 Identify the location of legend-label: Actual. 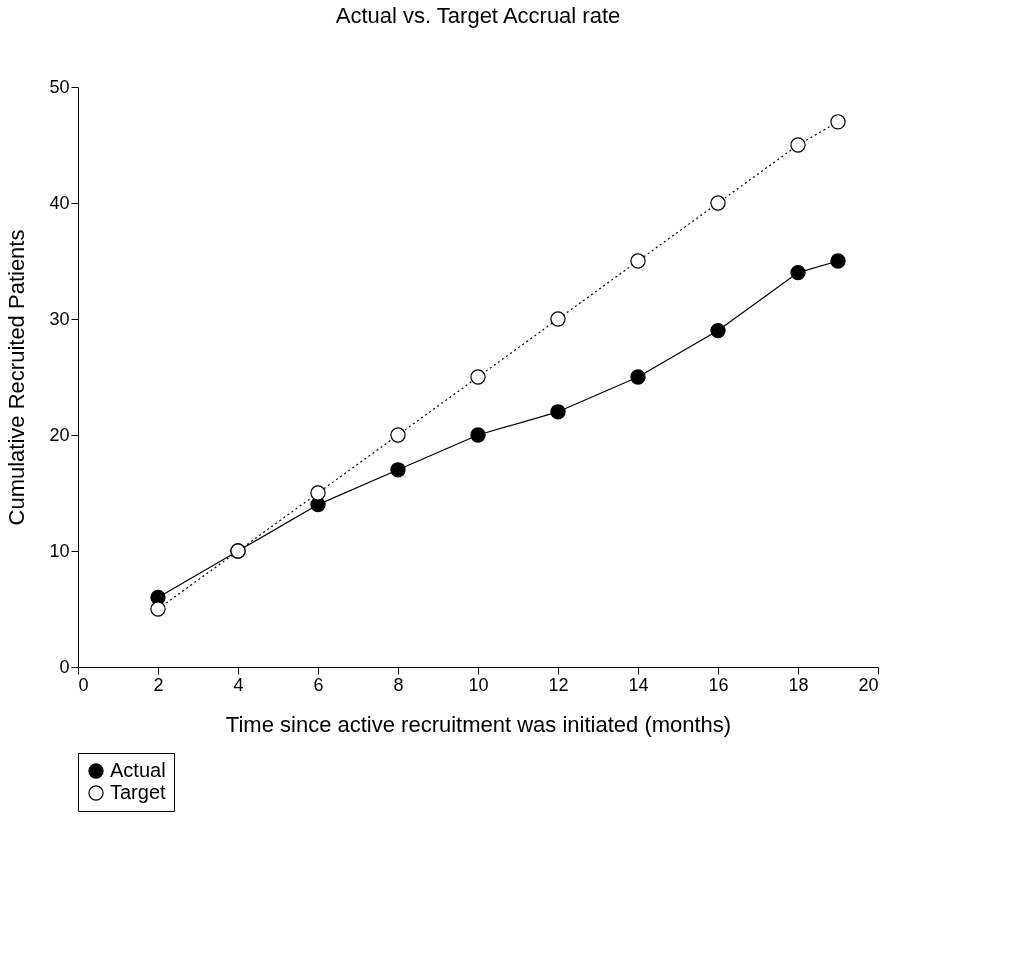
(138, 770).